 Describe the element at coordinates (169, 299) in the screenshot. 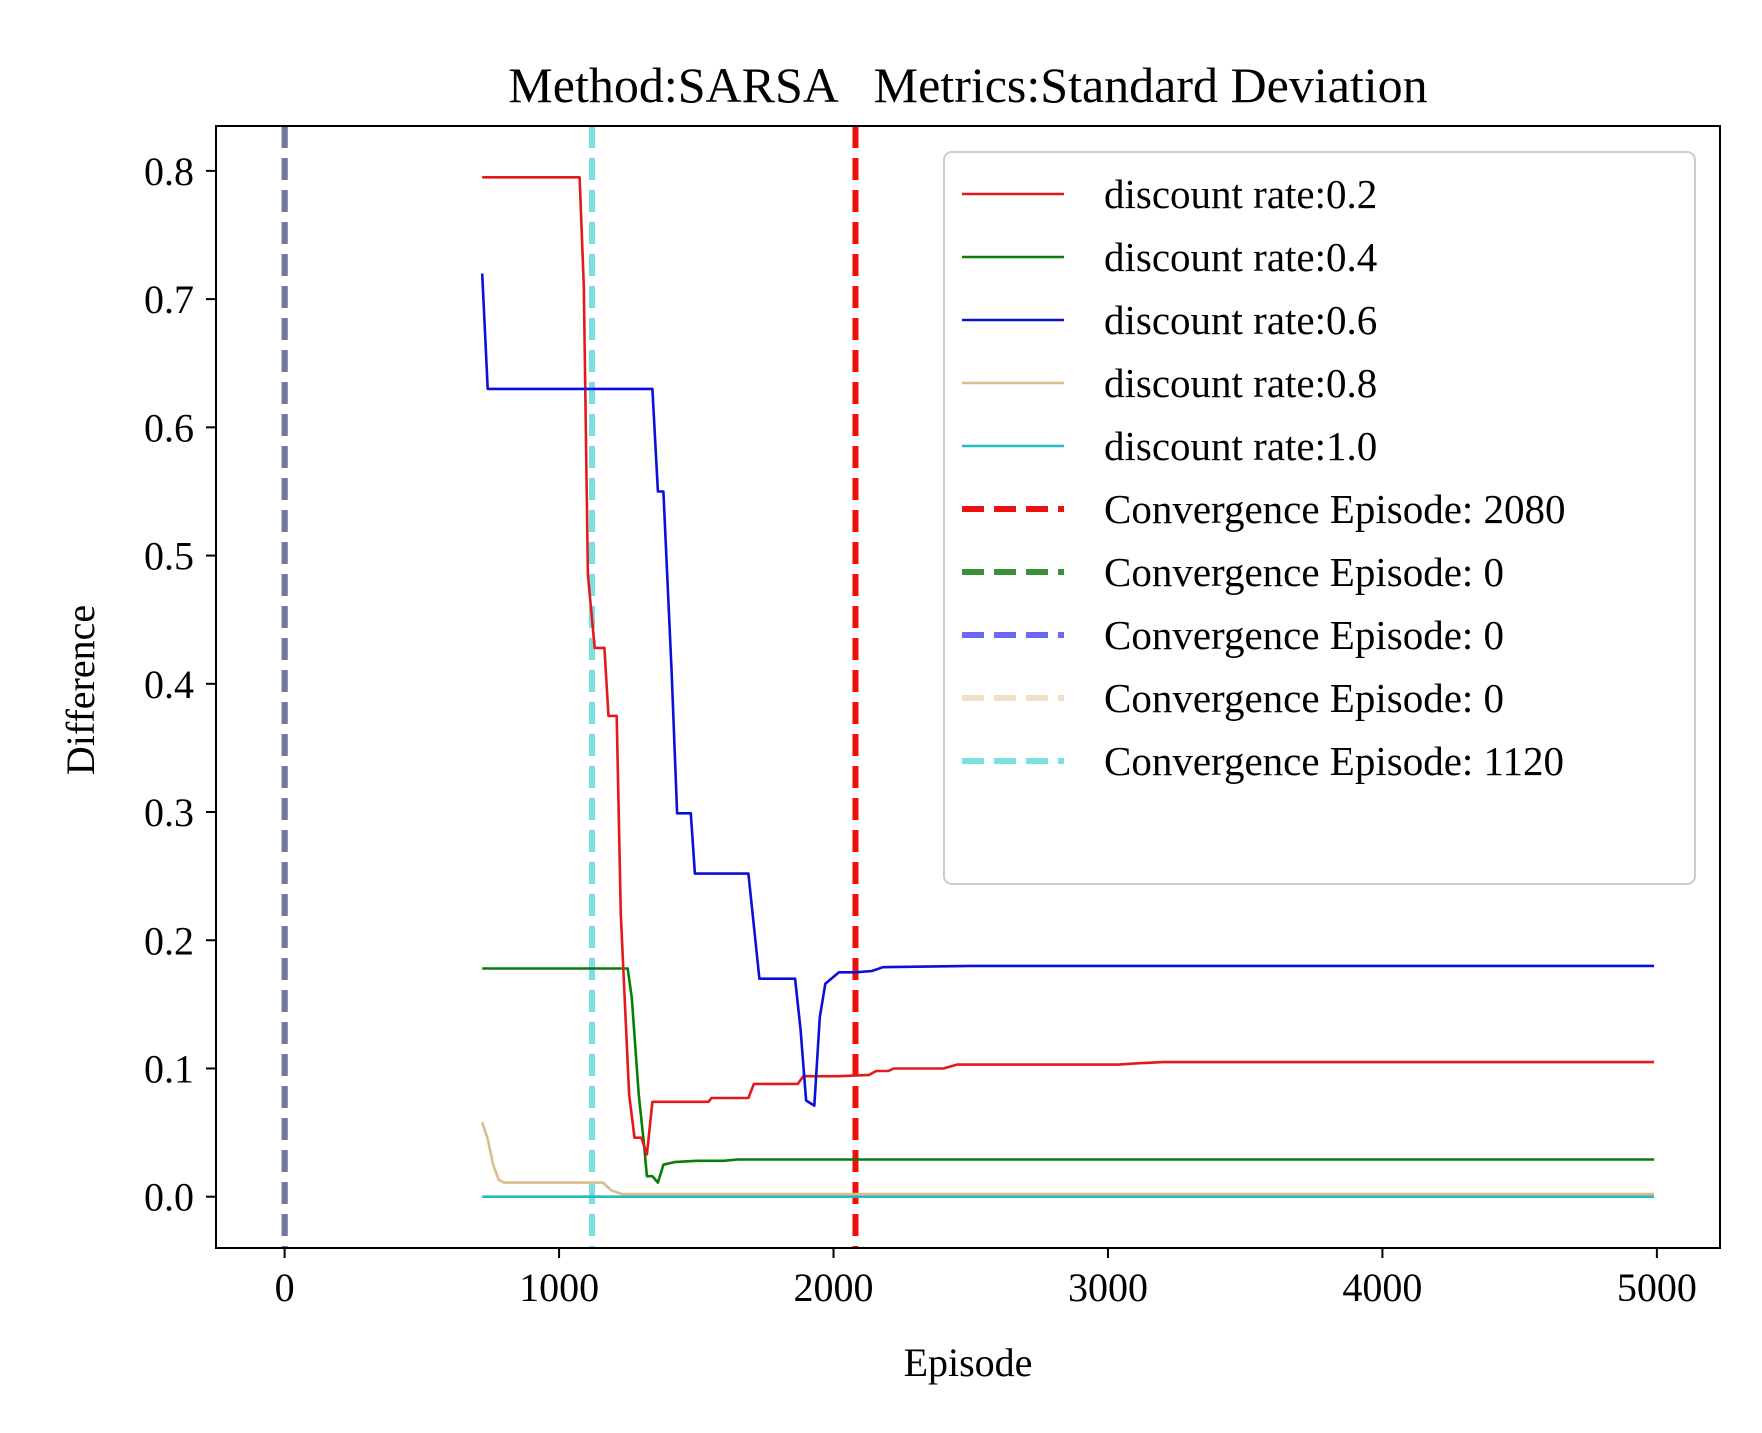

I see `y-tick-label: 0.7` at that location.